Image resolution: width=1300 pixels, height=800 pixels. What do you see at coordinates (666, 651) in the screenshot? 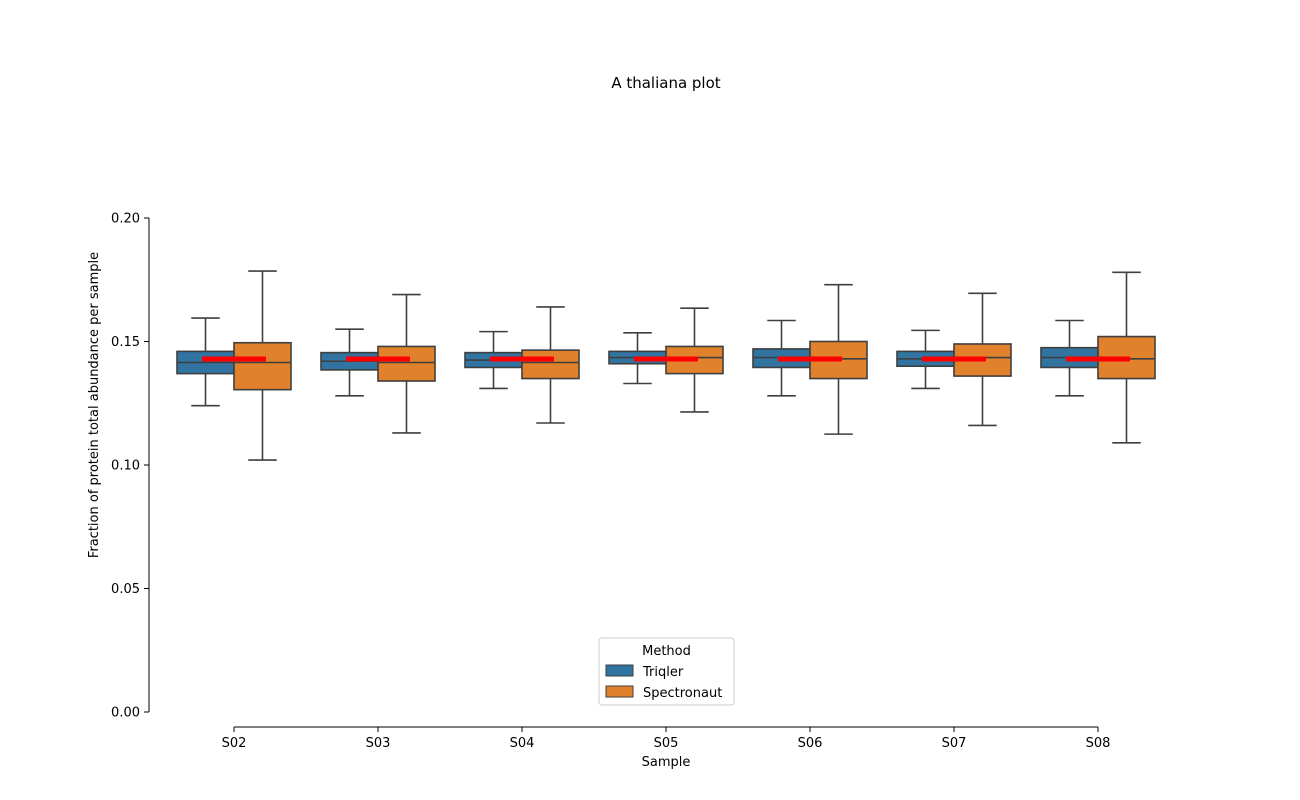
I see `legend-title: Method` at bounding box center [666, 651].